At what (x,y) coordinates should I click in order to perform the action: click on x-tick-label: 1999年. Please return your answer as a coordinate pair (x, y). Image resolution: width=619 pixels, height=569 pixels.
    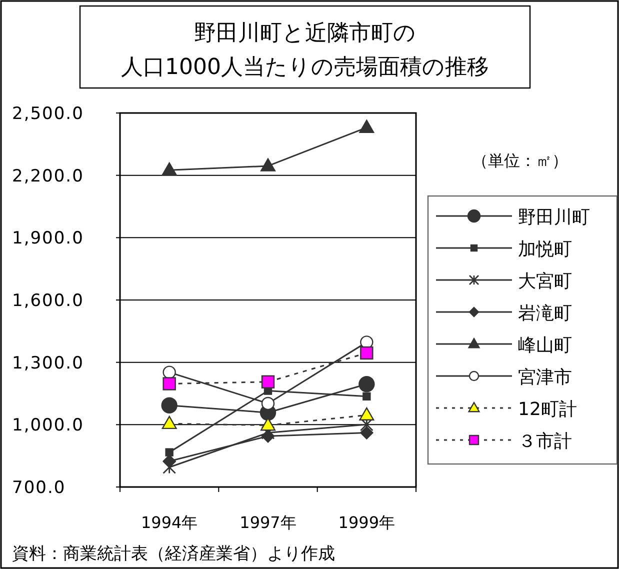
    Looking at the image, I should click on (367, 522).